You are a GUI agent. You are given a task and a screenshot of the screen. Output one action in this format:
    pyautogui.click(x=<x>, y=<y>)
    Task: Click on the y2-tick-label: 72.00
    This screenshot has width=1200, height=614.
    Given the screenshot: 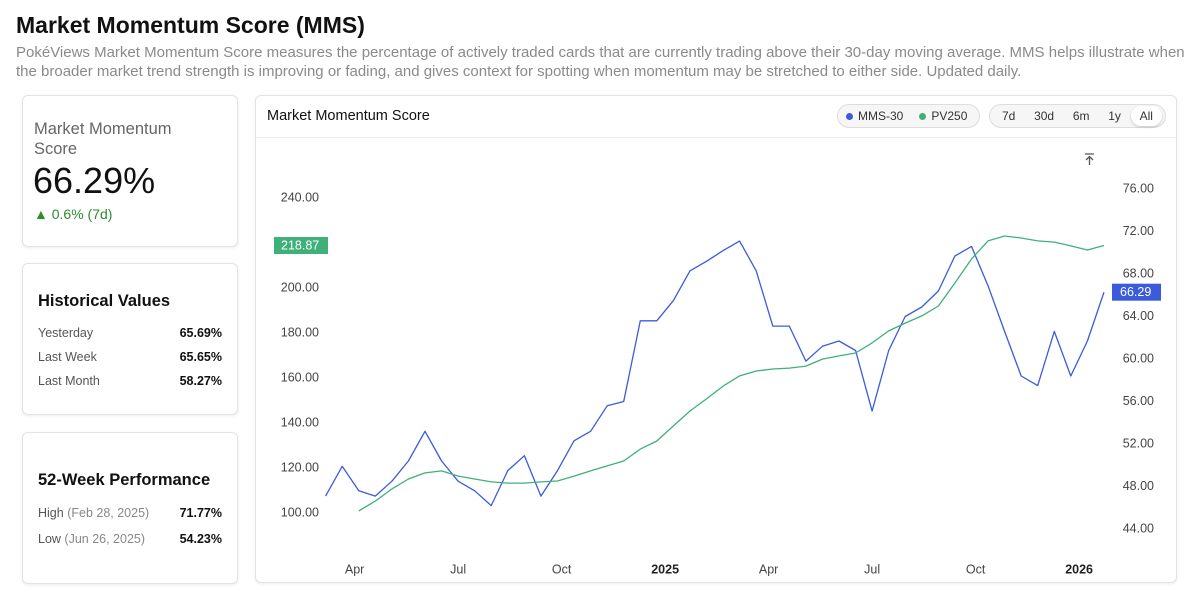 What is the action you would take?
    pyautogui.click(x=1138, y=231)
    